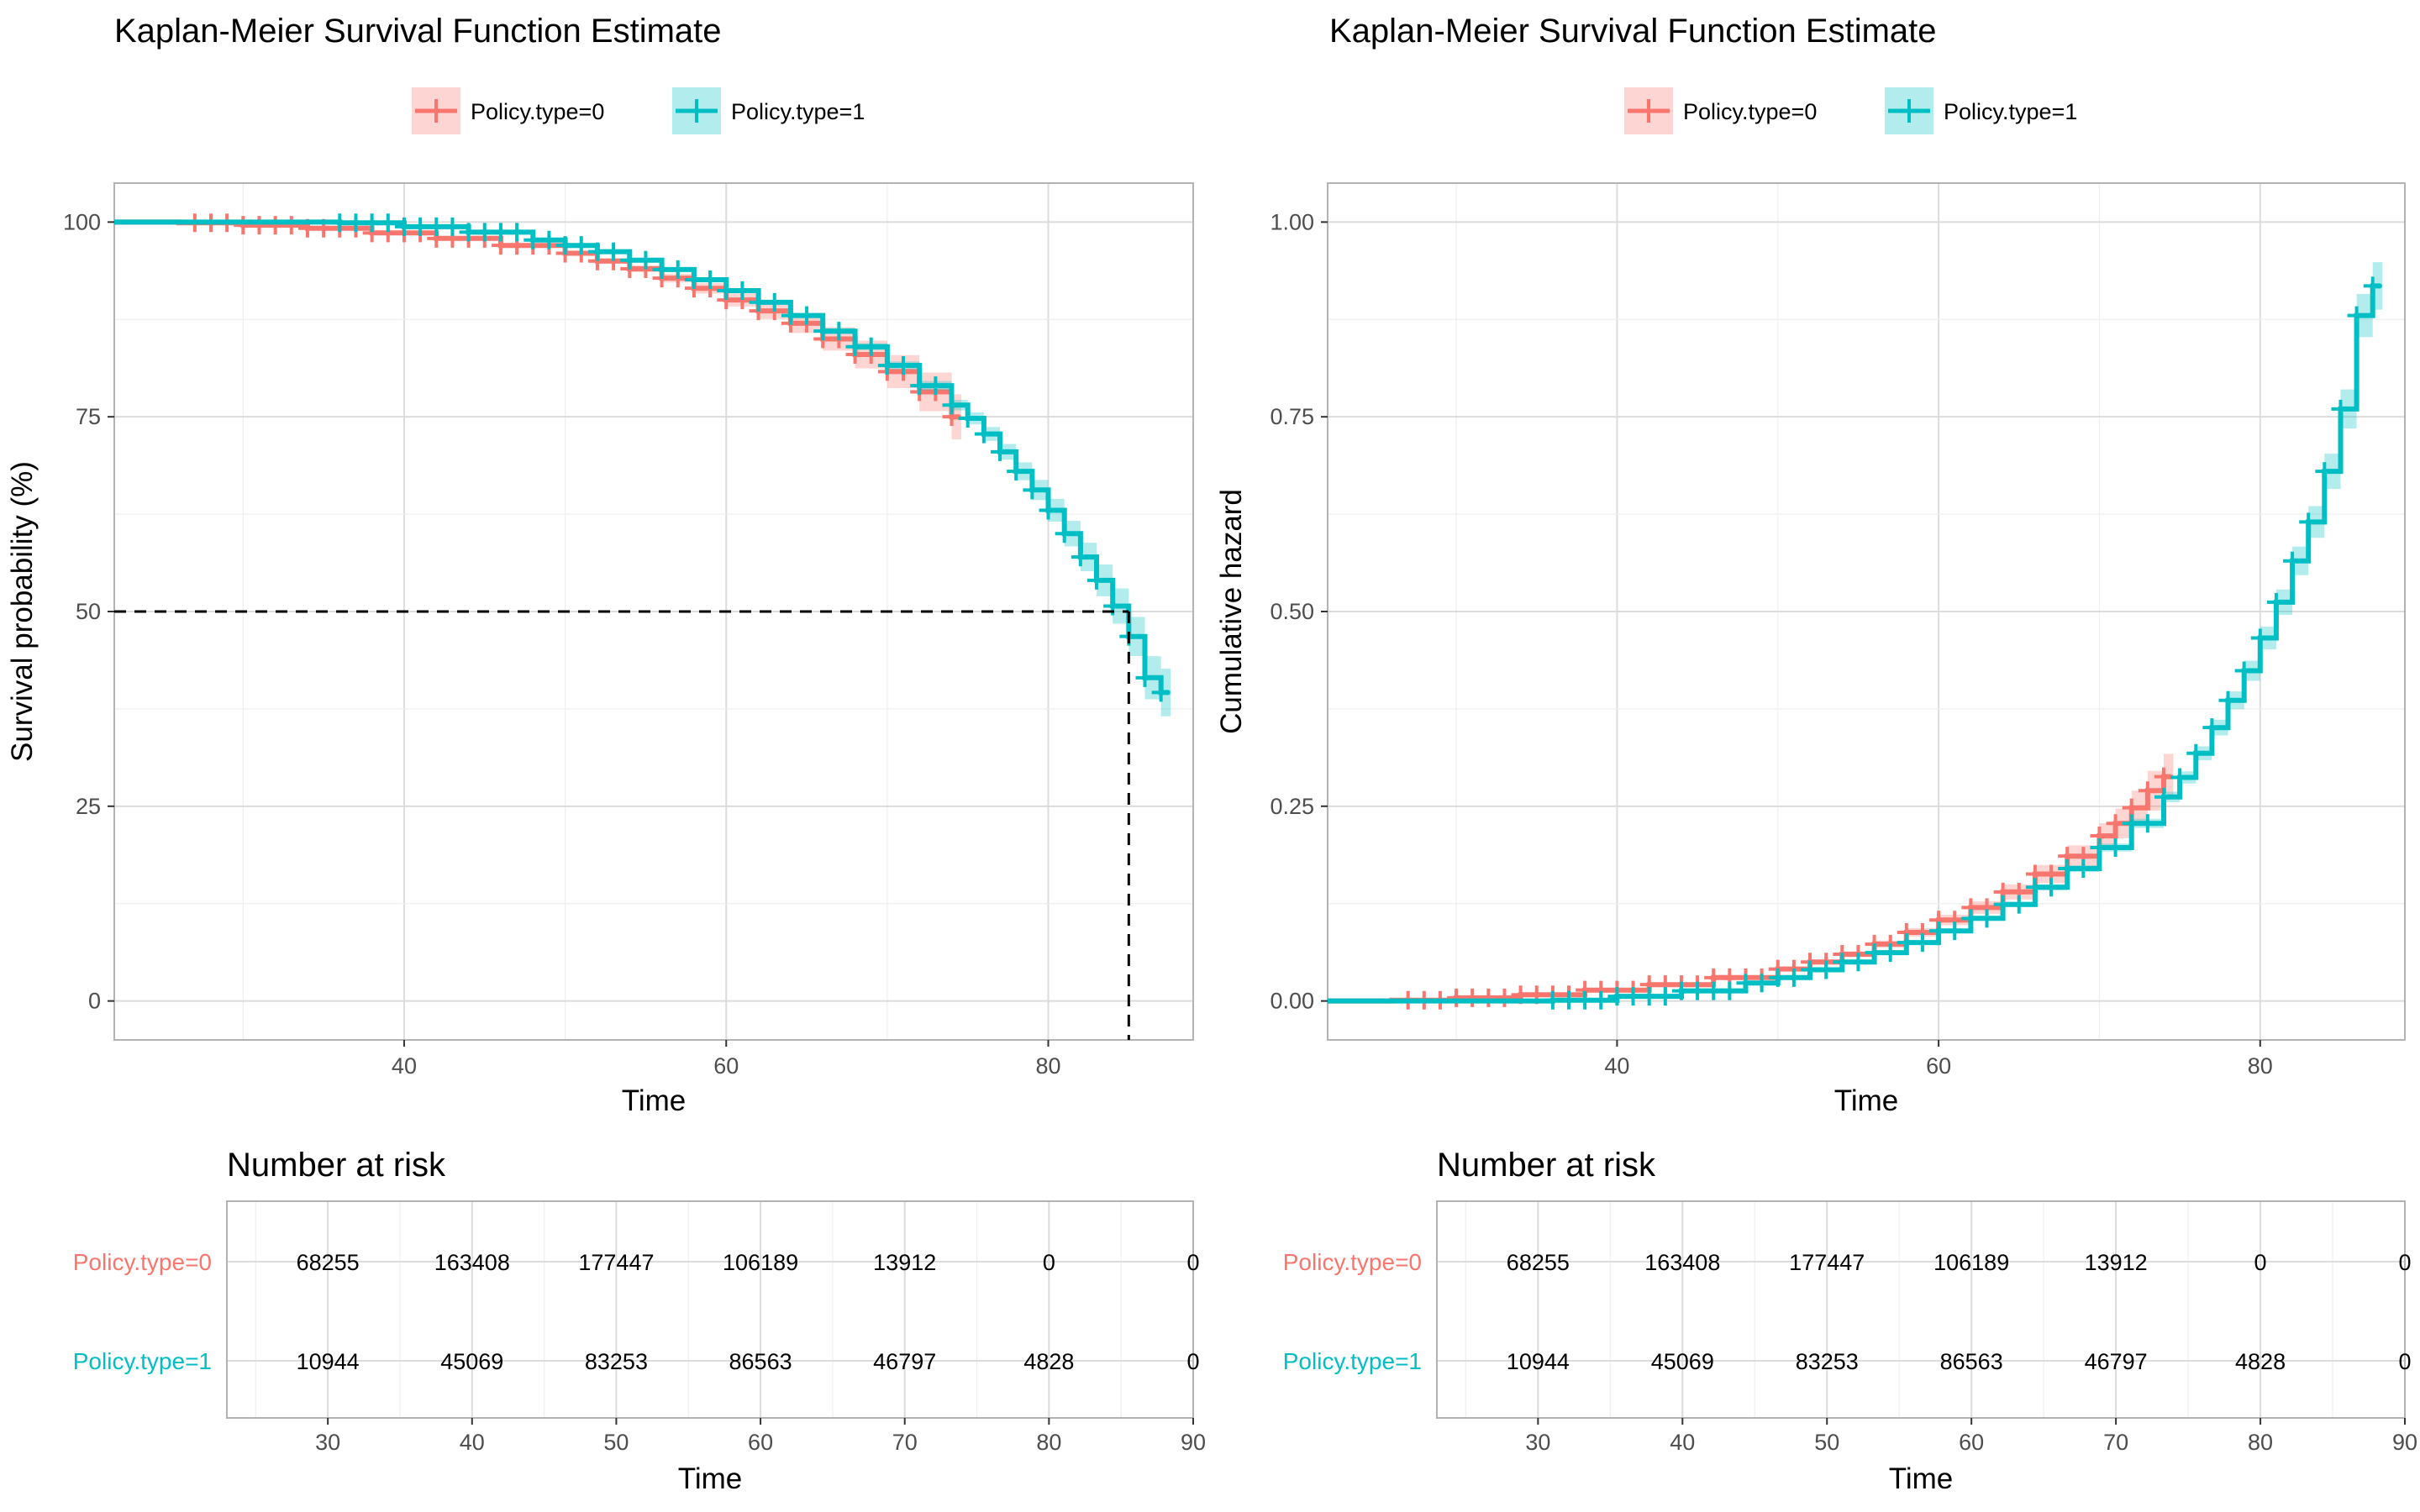 This screenshot has height=1512, width=2420. I want to click on legend-item-0: Policy.type=0, so click(1720, 110).